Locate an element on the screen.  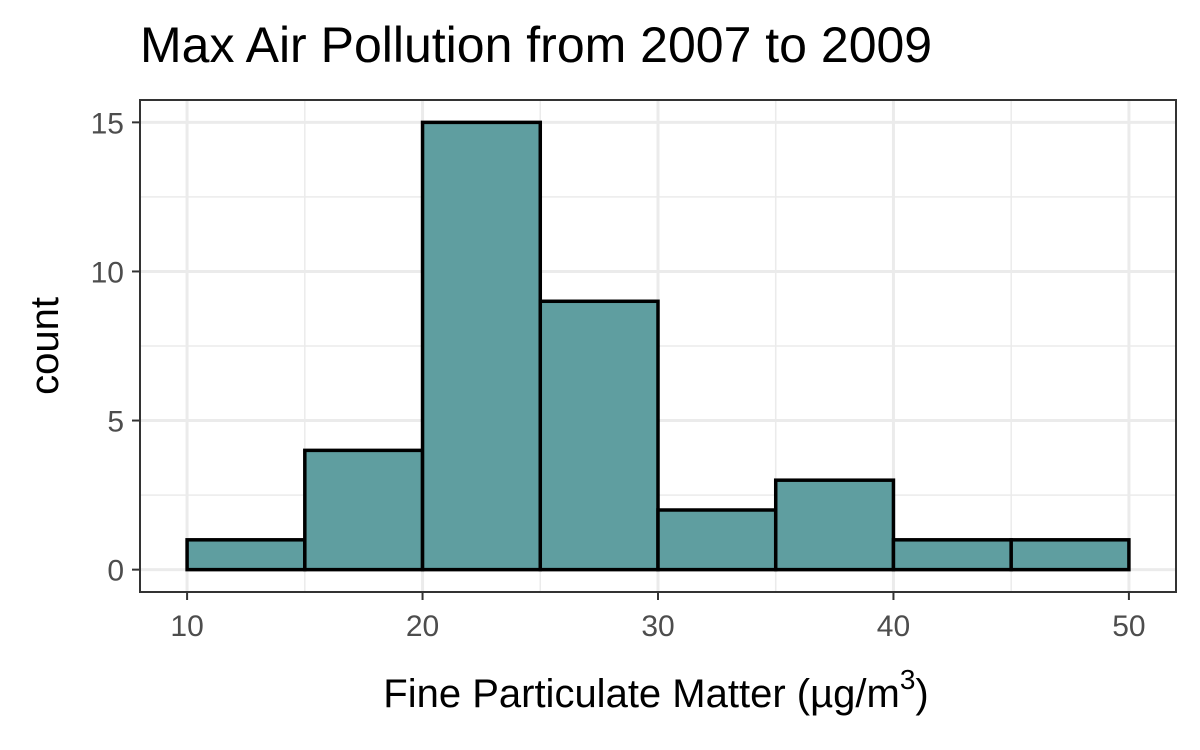
chart-title: Max Air Pollution from 2007 to 2009 is located at coordinates (536, 45).